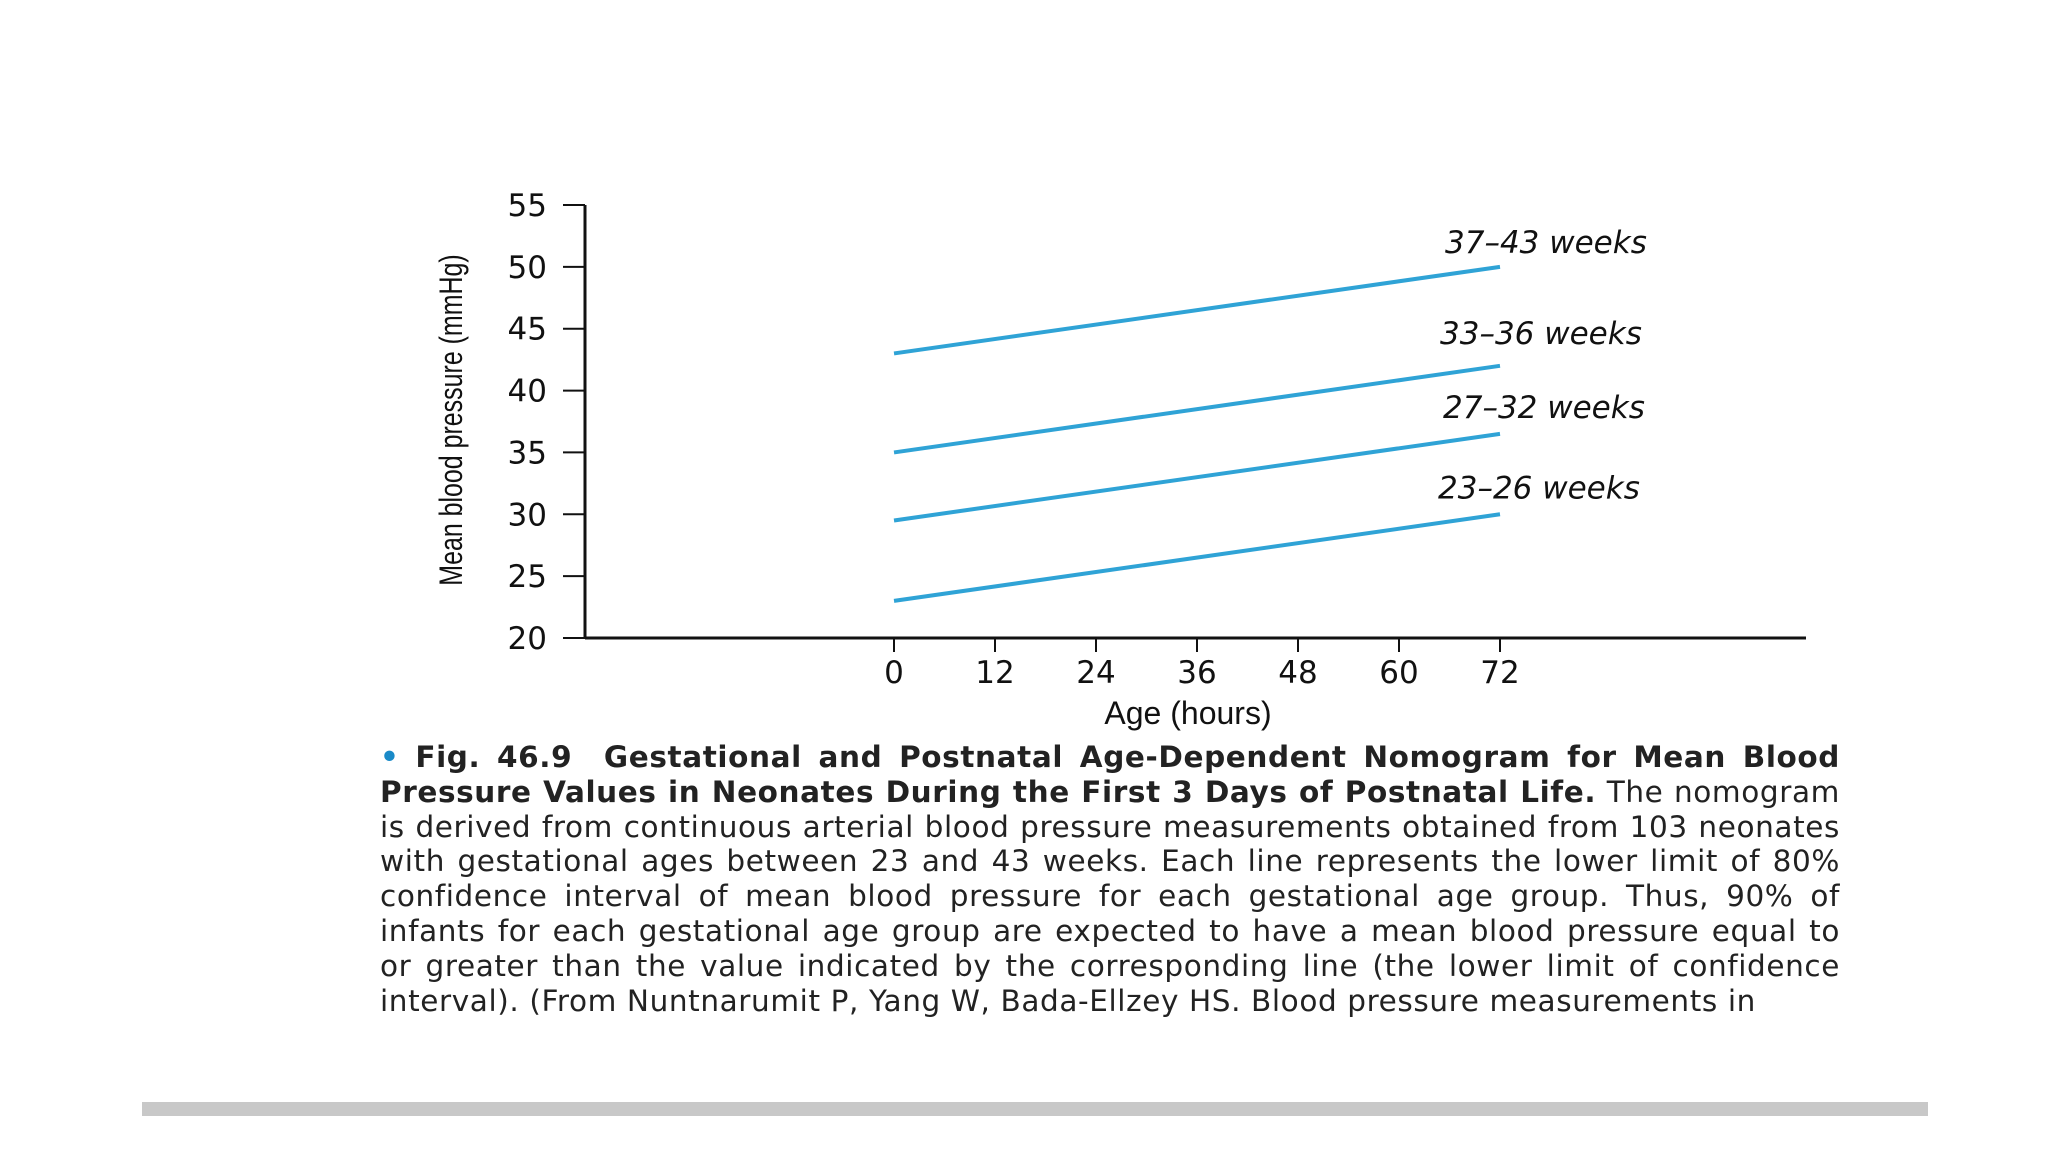 Image resolution: width=2048 pixels, height=1152 pixels. Describe the element at coordinates (1187, 713) in the screenshot. I see `x-axis-title: Age (hours)` at that location.